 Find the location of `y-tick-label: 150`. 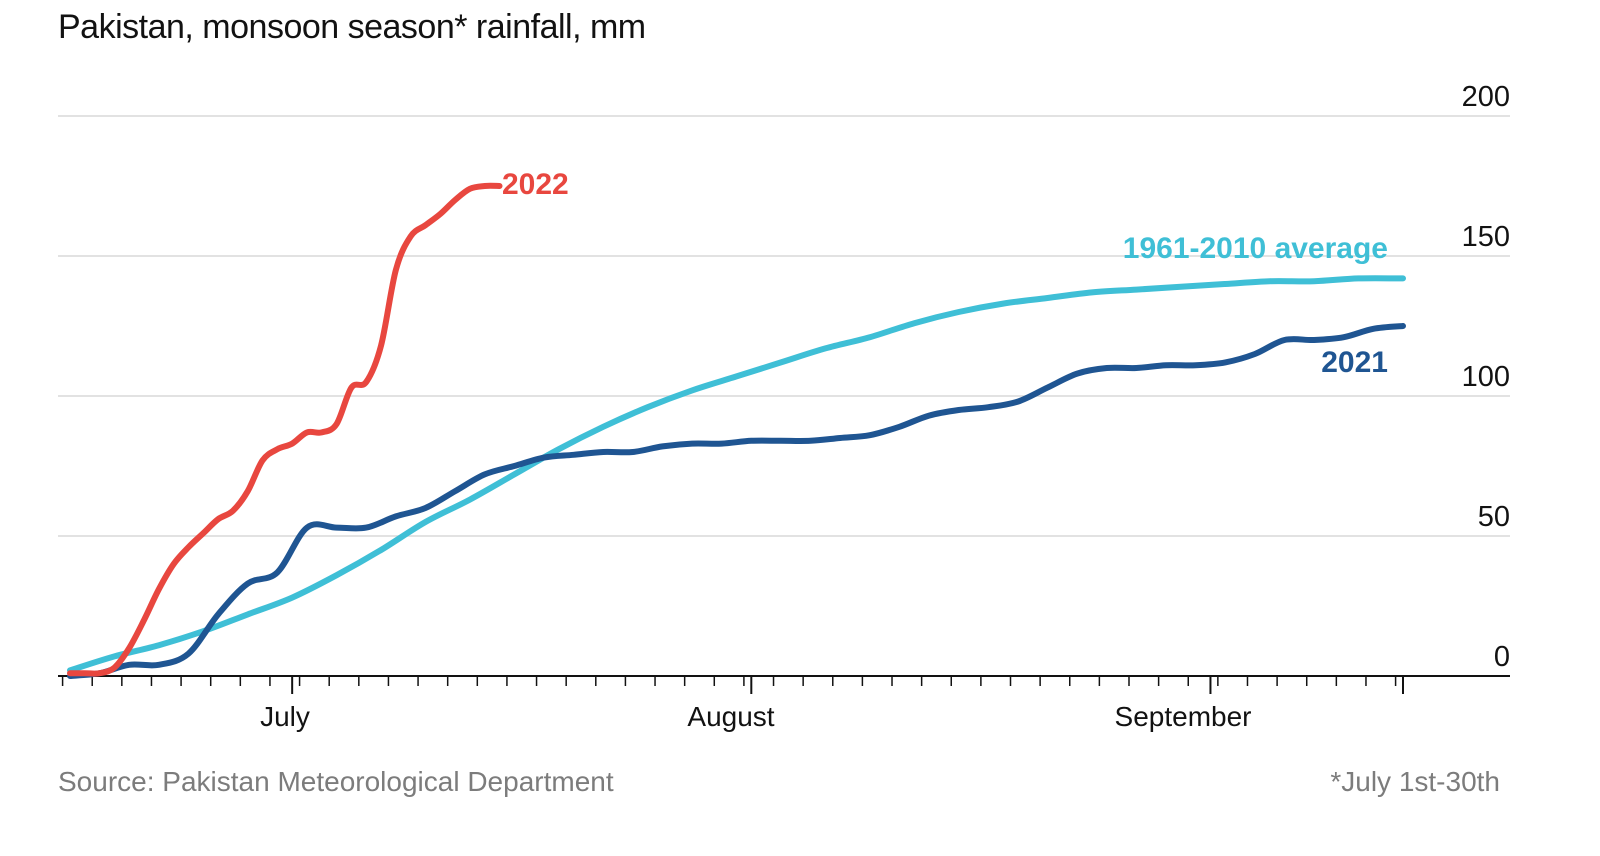

y-tick-label: 150 is located at coordinates (1486, 237).